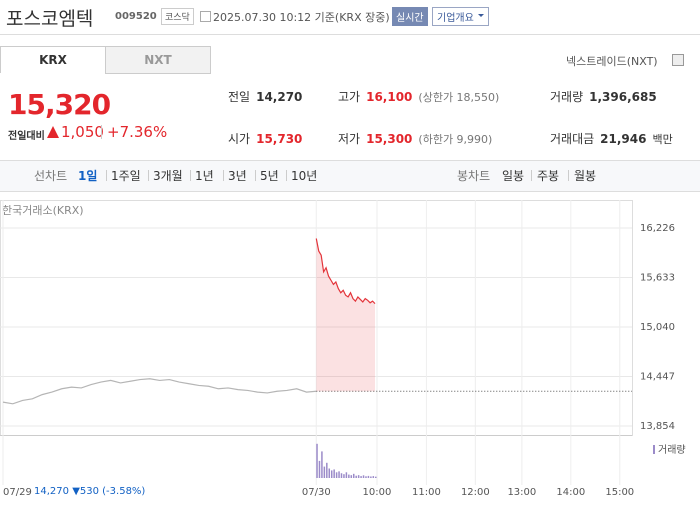 The image size is (700, 505). I want to click on footer-rate: (-3.58%), so click(124, 491).